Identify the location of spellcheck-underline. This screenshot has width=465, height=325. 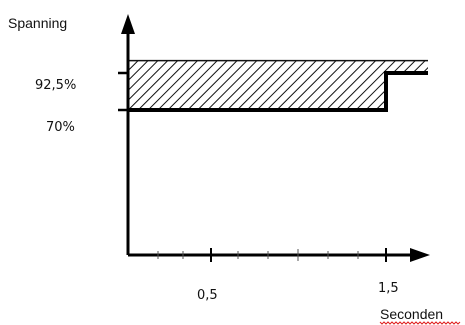
(420, 323).